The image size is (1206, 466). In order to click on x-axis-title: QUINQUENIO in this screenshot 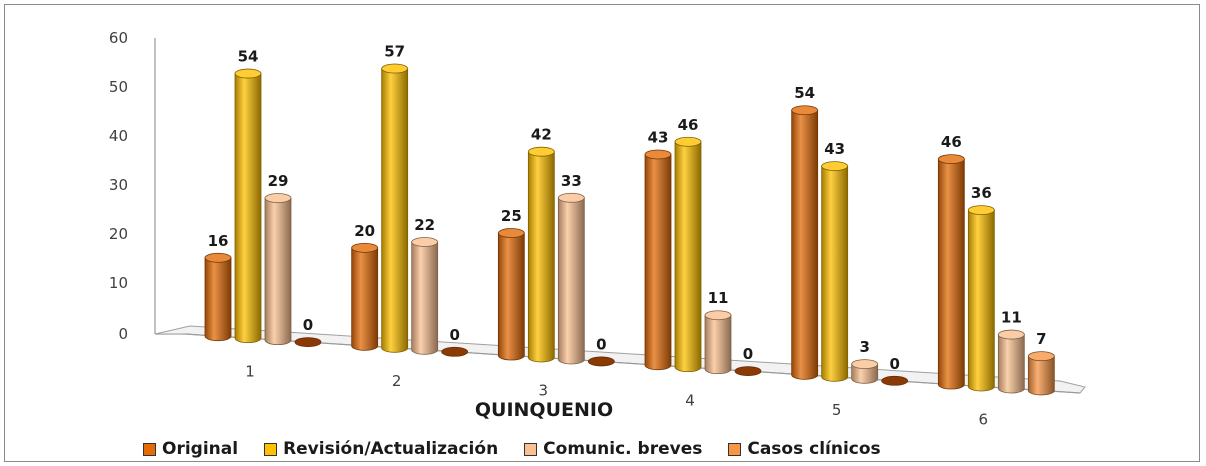, I will do `click(544, 410)`.